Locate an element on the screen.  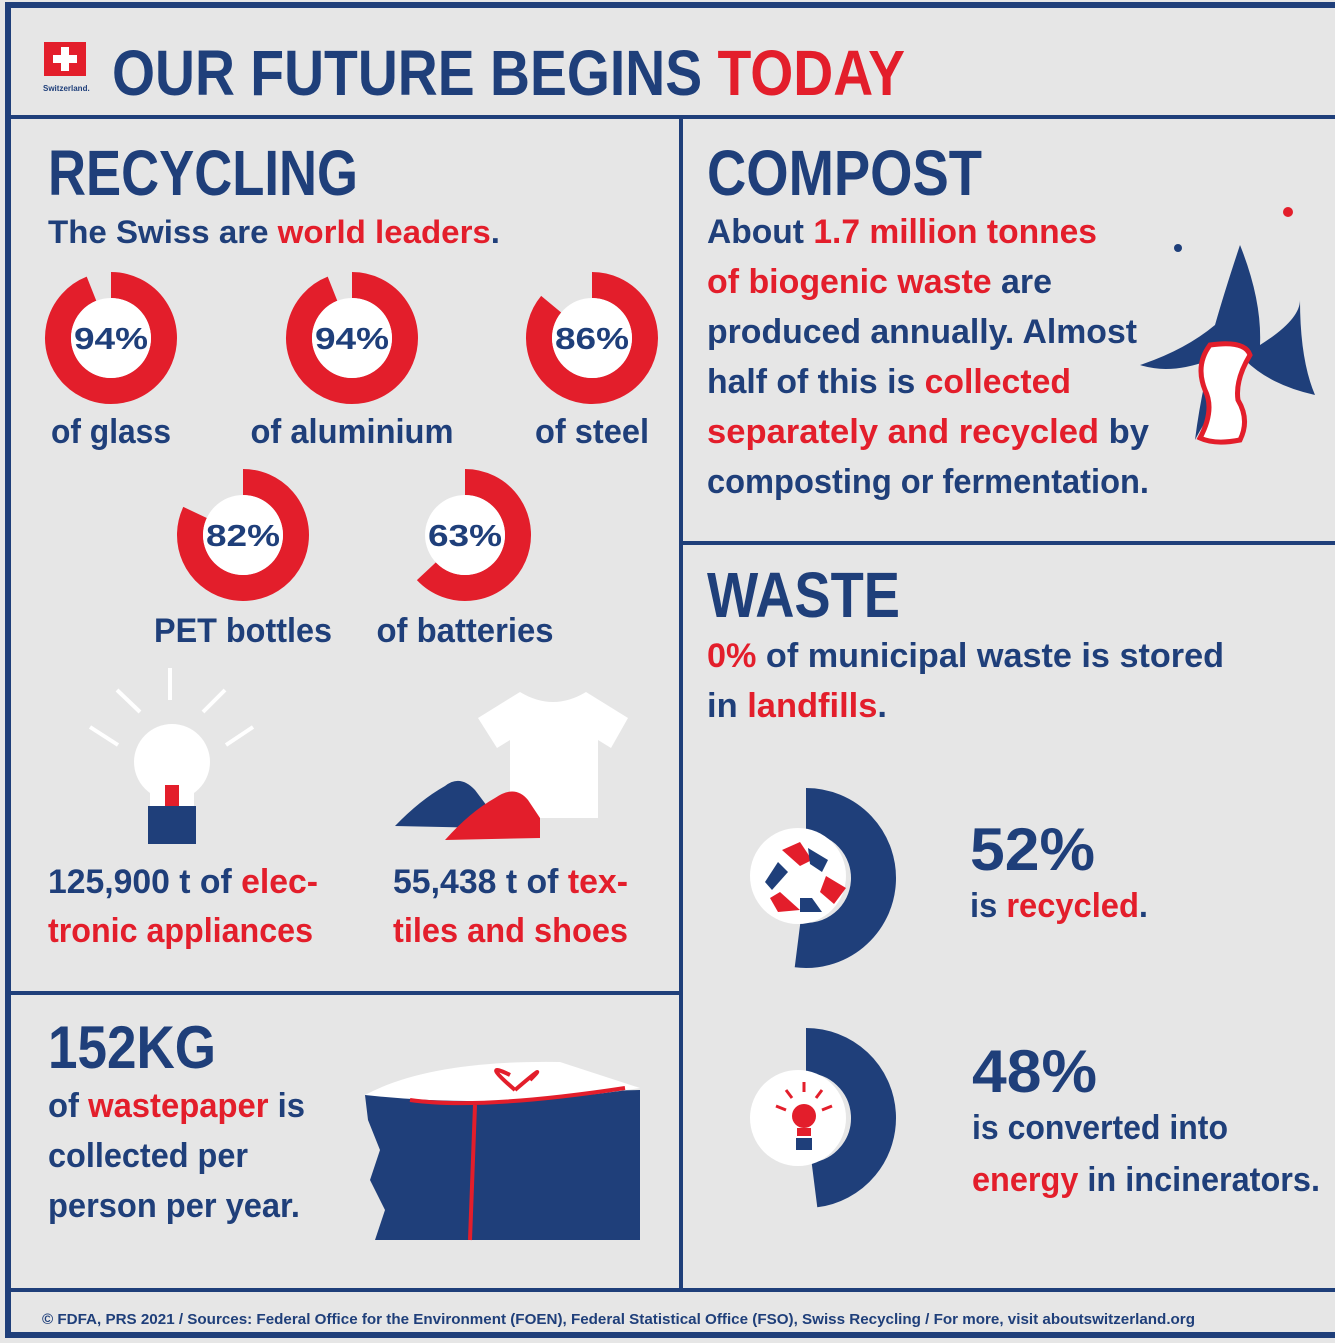
text-segment: tronic appliances is located at coordinates (180, 931).